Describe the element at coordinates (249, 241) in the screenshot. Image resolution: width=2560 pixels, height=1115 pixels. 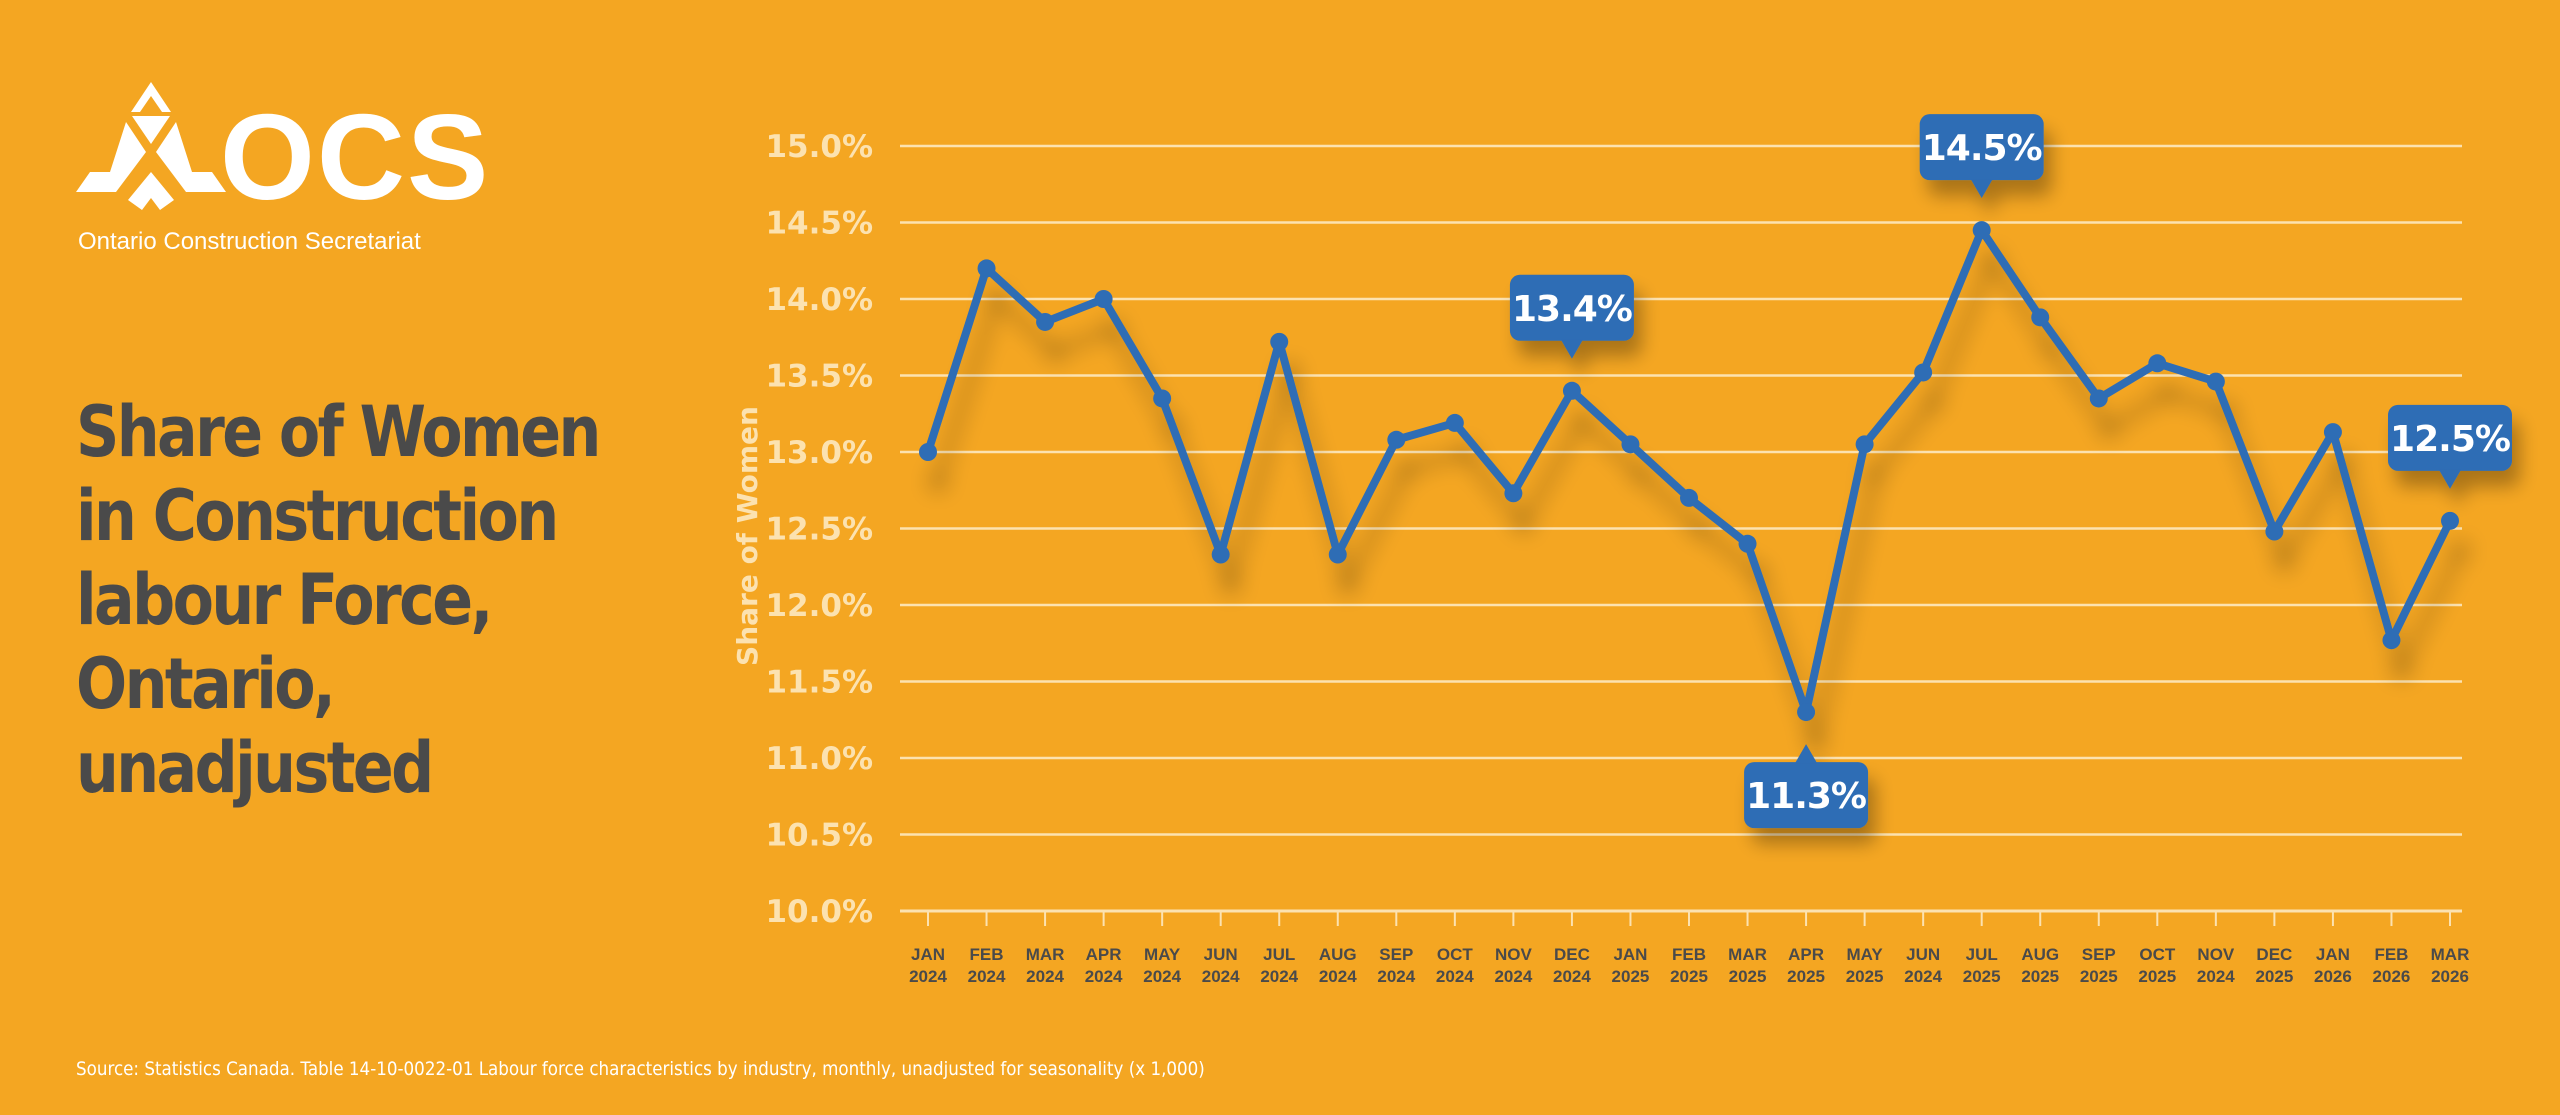
I see `logo-subtitle: Ontario Construction Secretariat` at that location.